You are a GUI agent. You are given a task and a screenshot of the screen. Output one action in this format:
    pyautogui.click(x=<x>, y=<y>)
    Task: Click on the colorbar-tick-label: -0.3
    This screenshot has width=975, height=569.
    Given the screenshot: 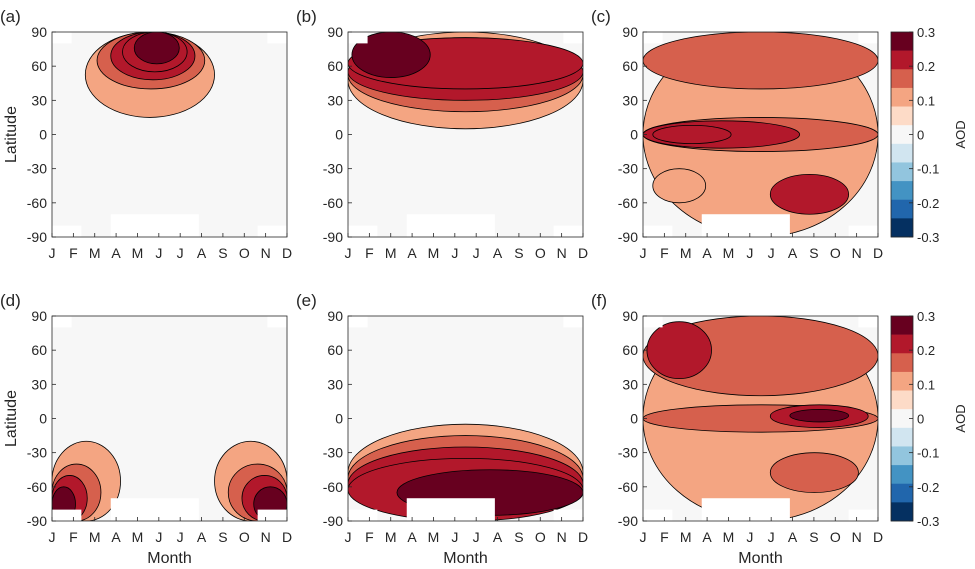 What is the action you would take?
    pyautogui.click(x=928, y=521)
    